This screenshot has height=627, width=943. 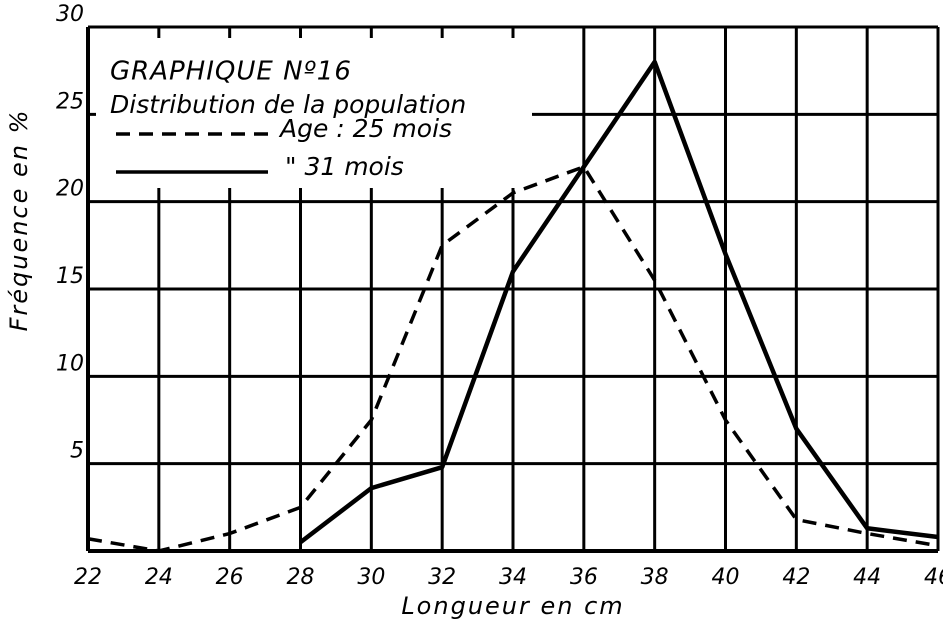 What do you see at coordinates (726, 577) in the screenshot?
I see `x-tick-label: 40` at bounding box center [726, 577].